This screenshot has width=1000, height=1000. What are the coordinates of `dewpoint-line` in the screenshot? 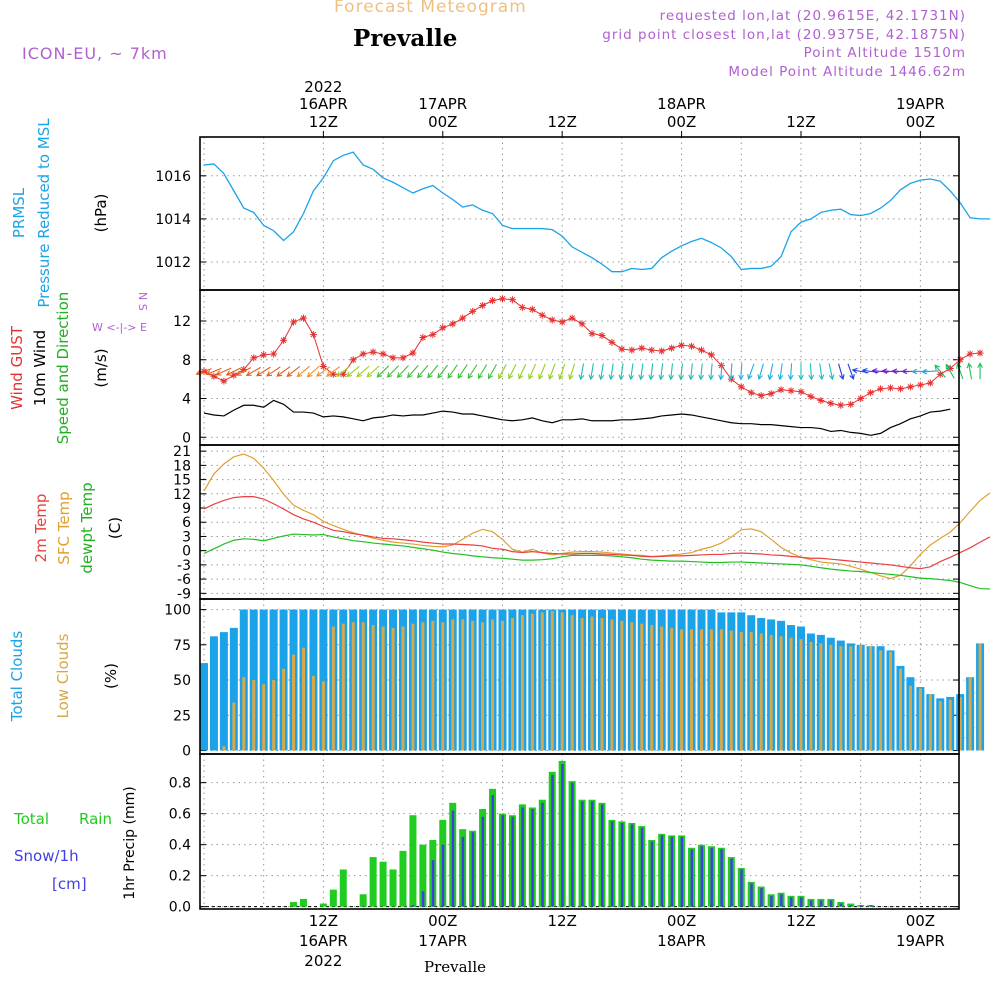 It's located at (597, 561).